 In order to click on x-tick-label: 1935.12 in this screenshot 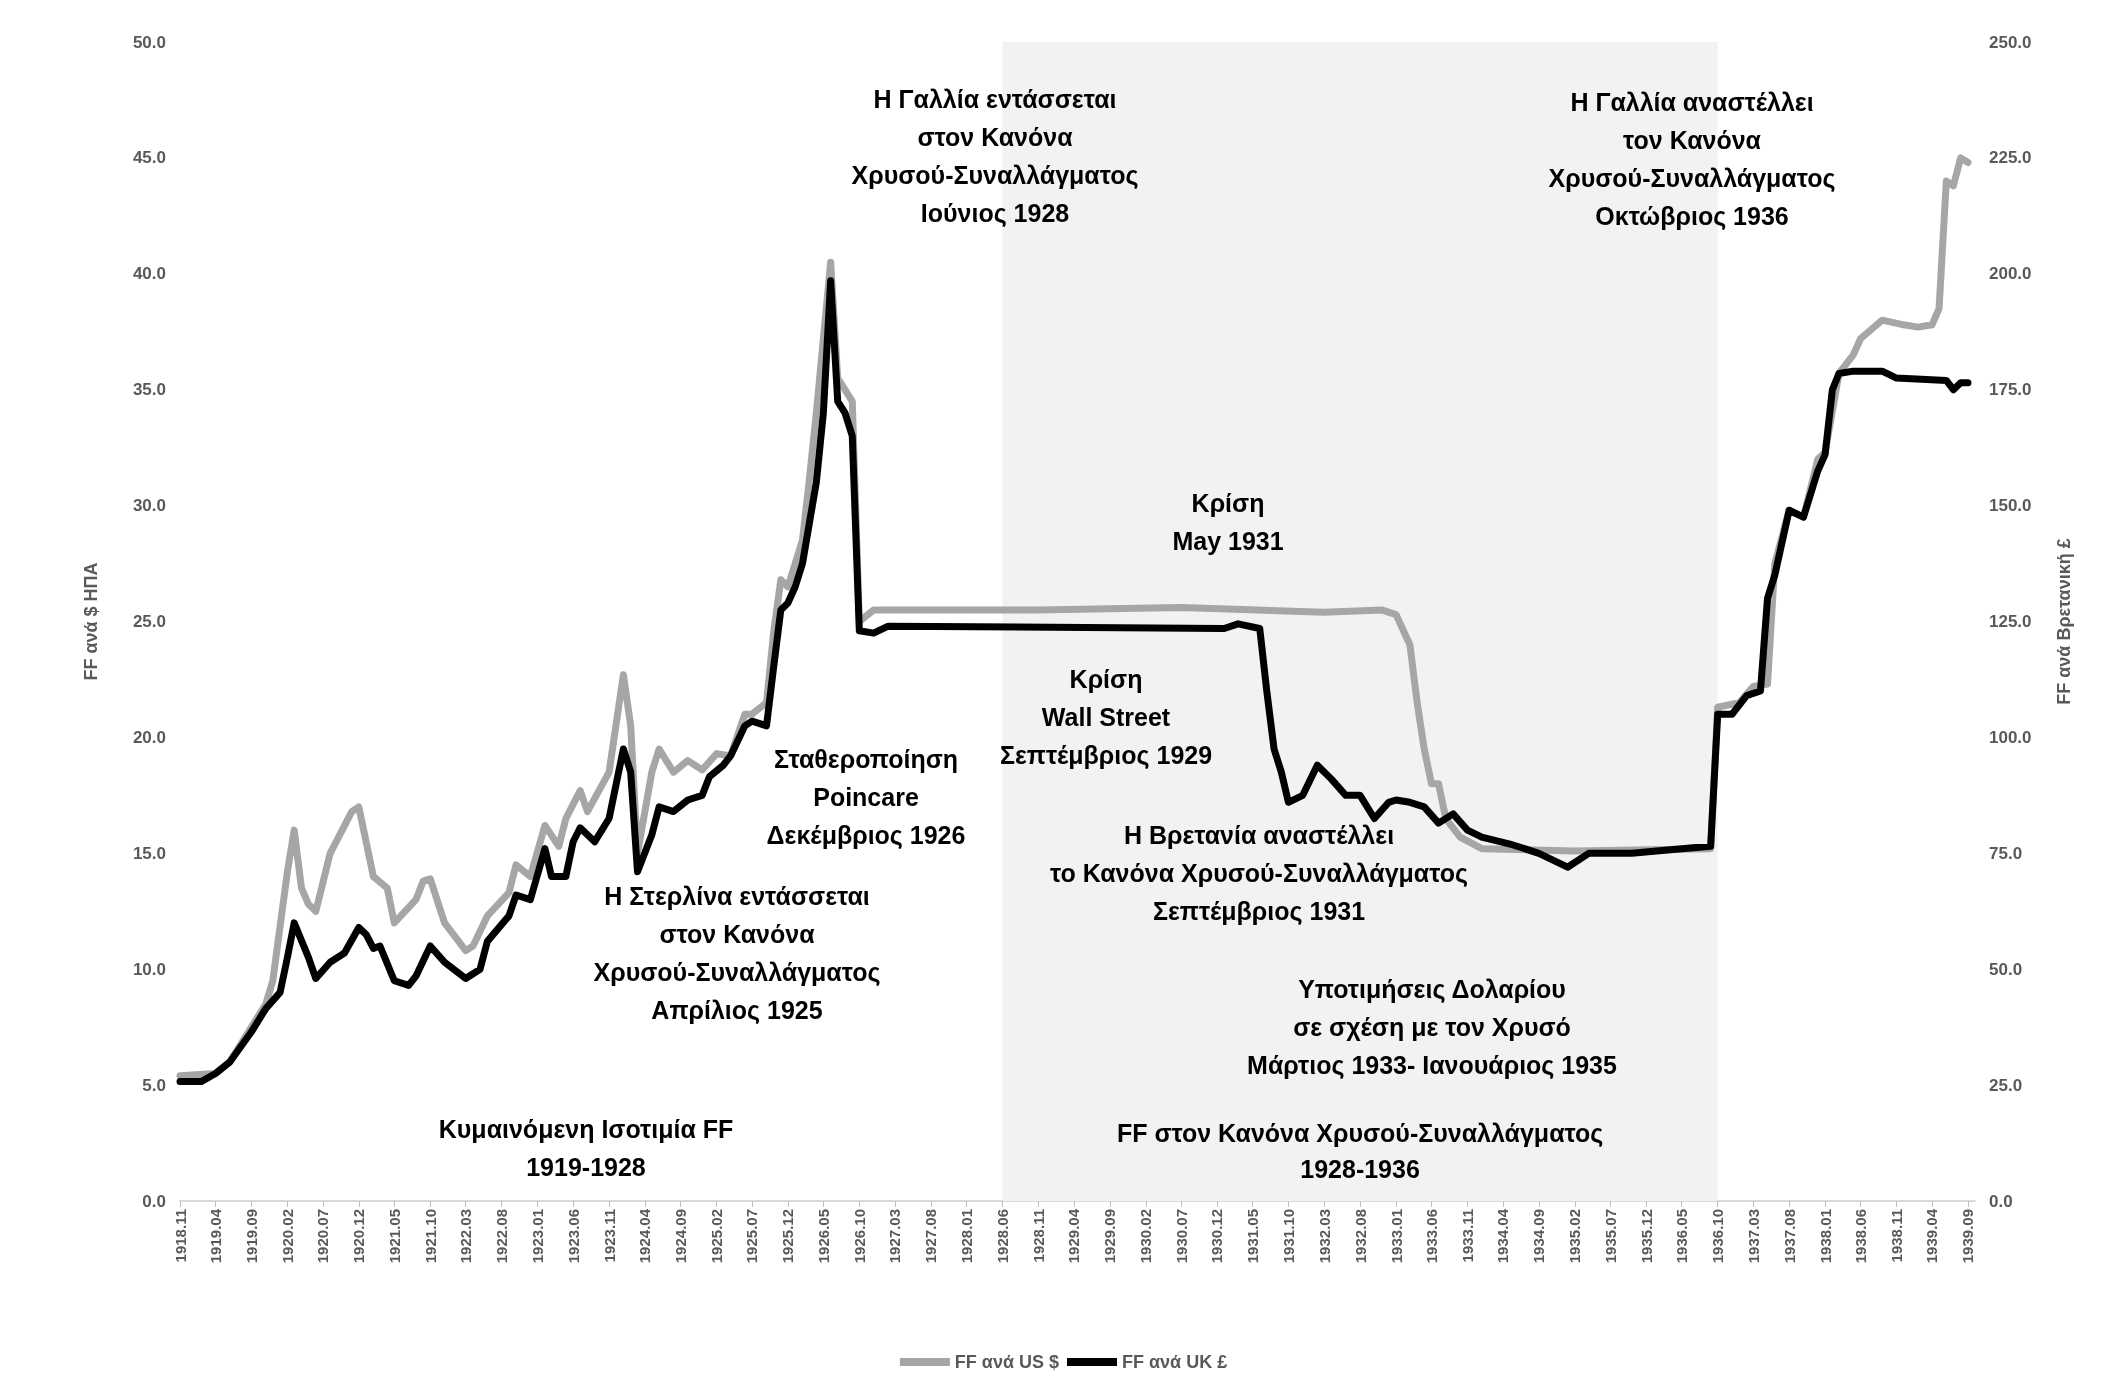, I will do `click(1646, 1236)`.